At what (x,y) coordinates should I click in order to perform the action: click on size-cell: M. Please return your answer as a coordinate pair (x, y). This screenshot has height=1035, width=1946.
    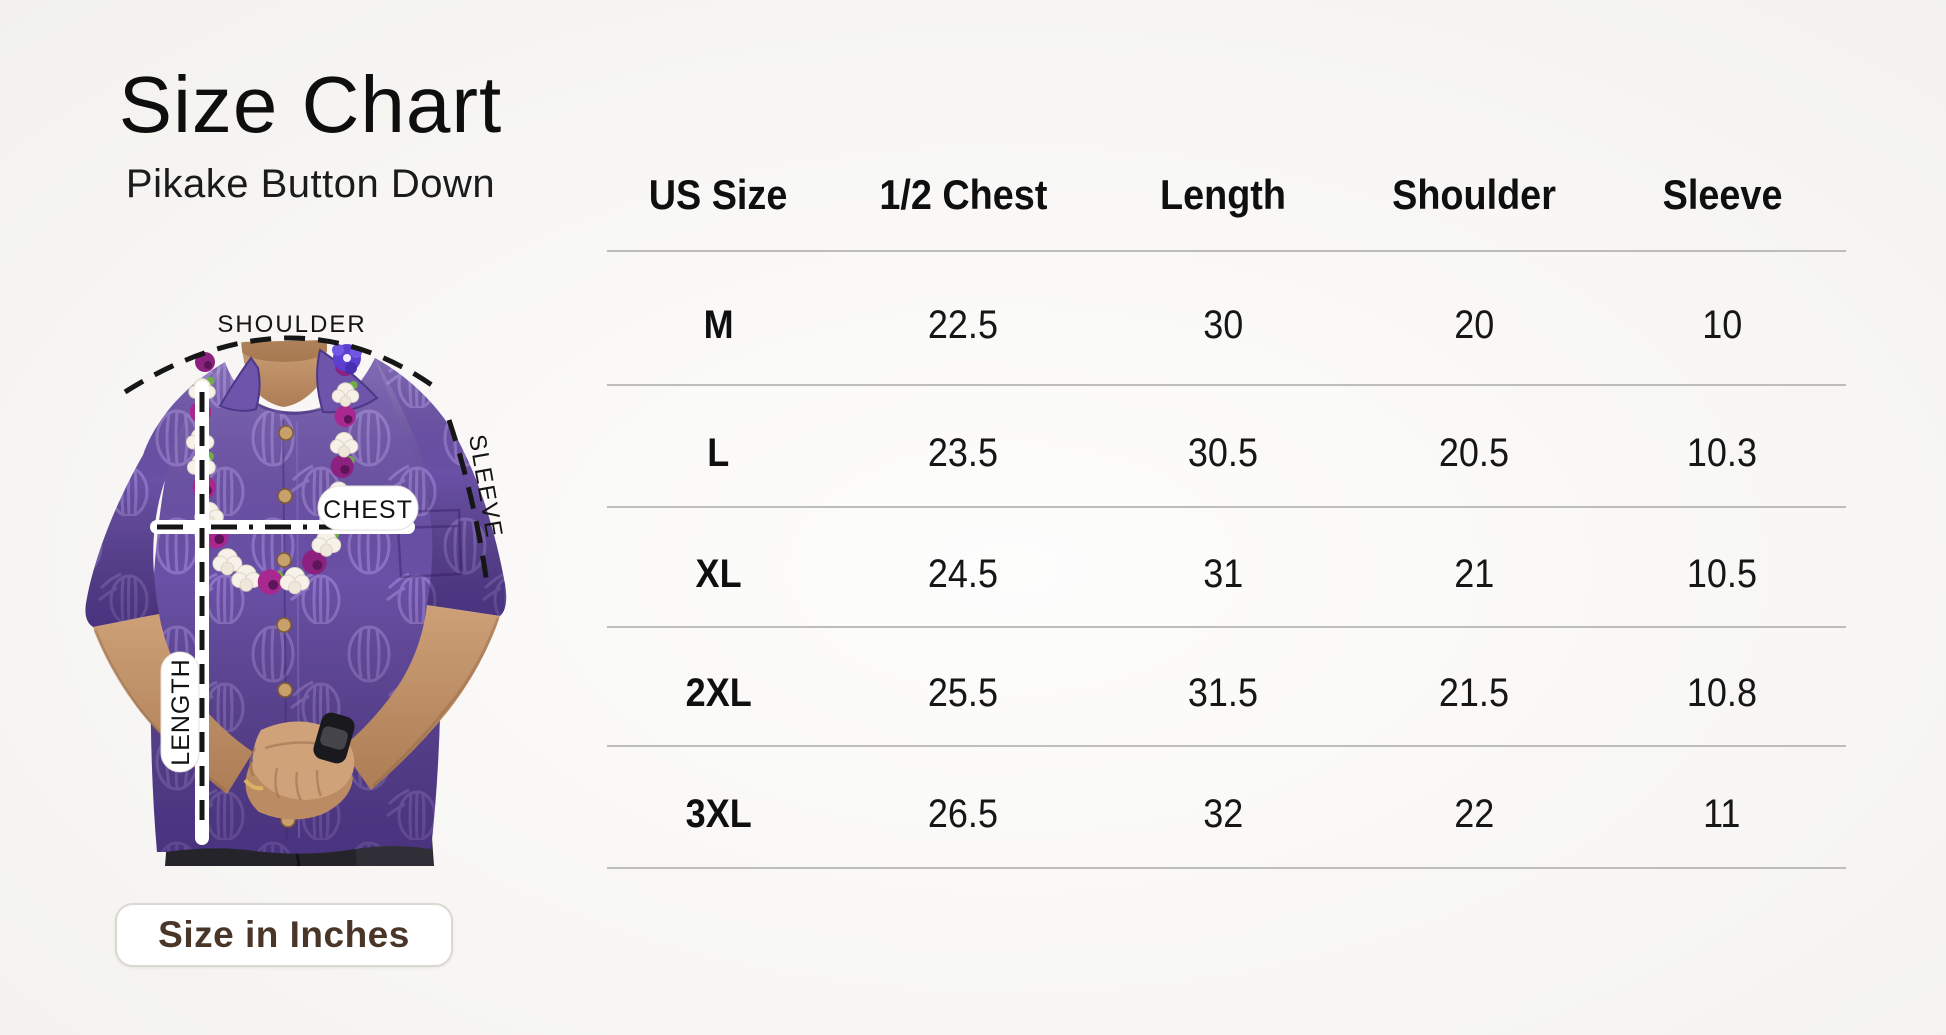
    Looking at the image, I should click on (718, 324).